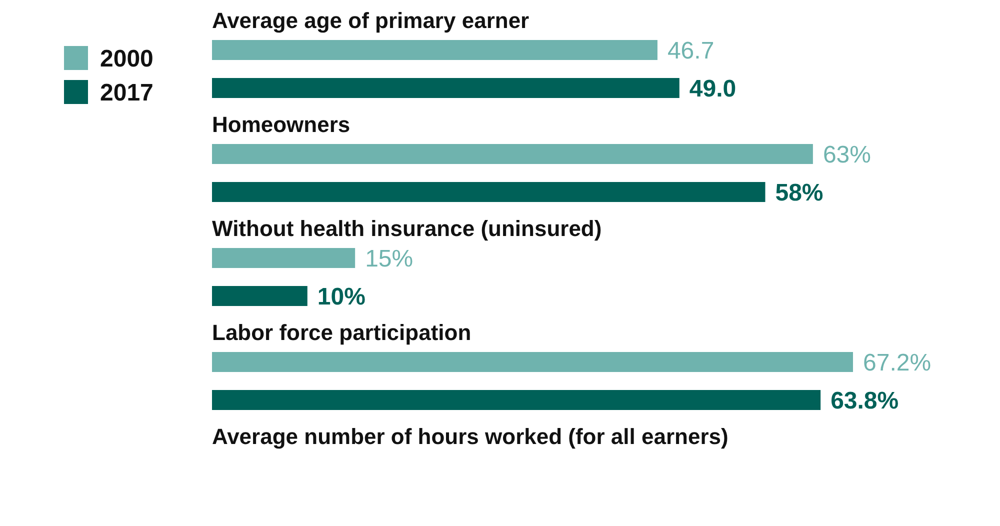 The width and height of the screenshot is (1000, 526). Describe the element at coordinates (407, 228) in the screenshot. I see `y-tick-label: Without health insurance (uninsured)` at that location.